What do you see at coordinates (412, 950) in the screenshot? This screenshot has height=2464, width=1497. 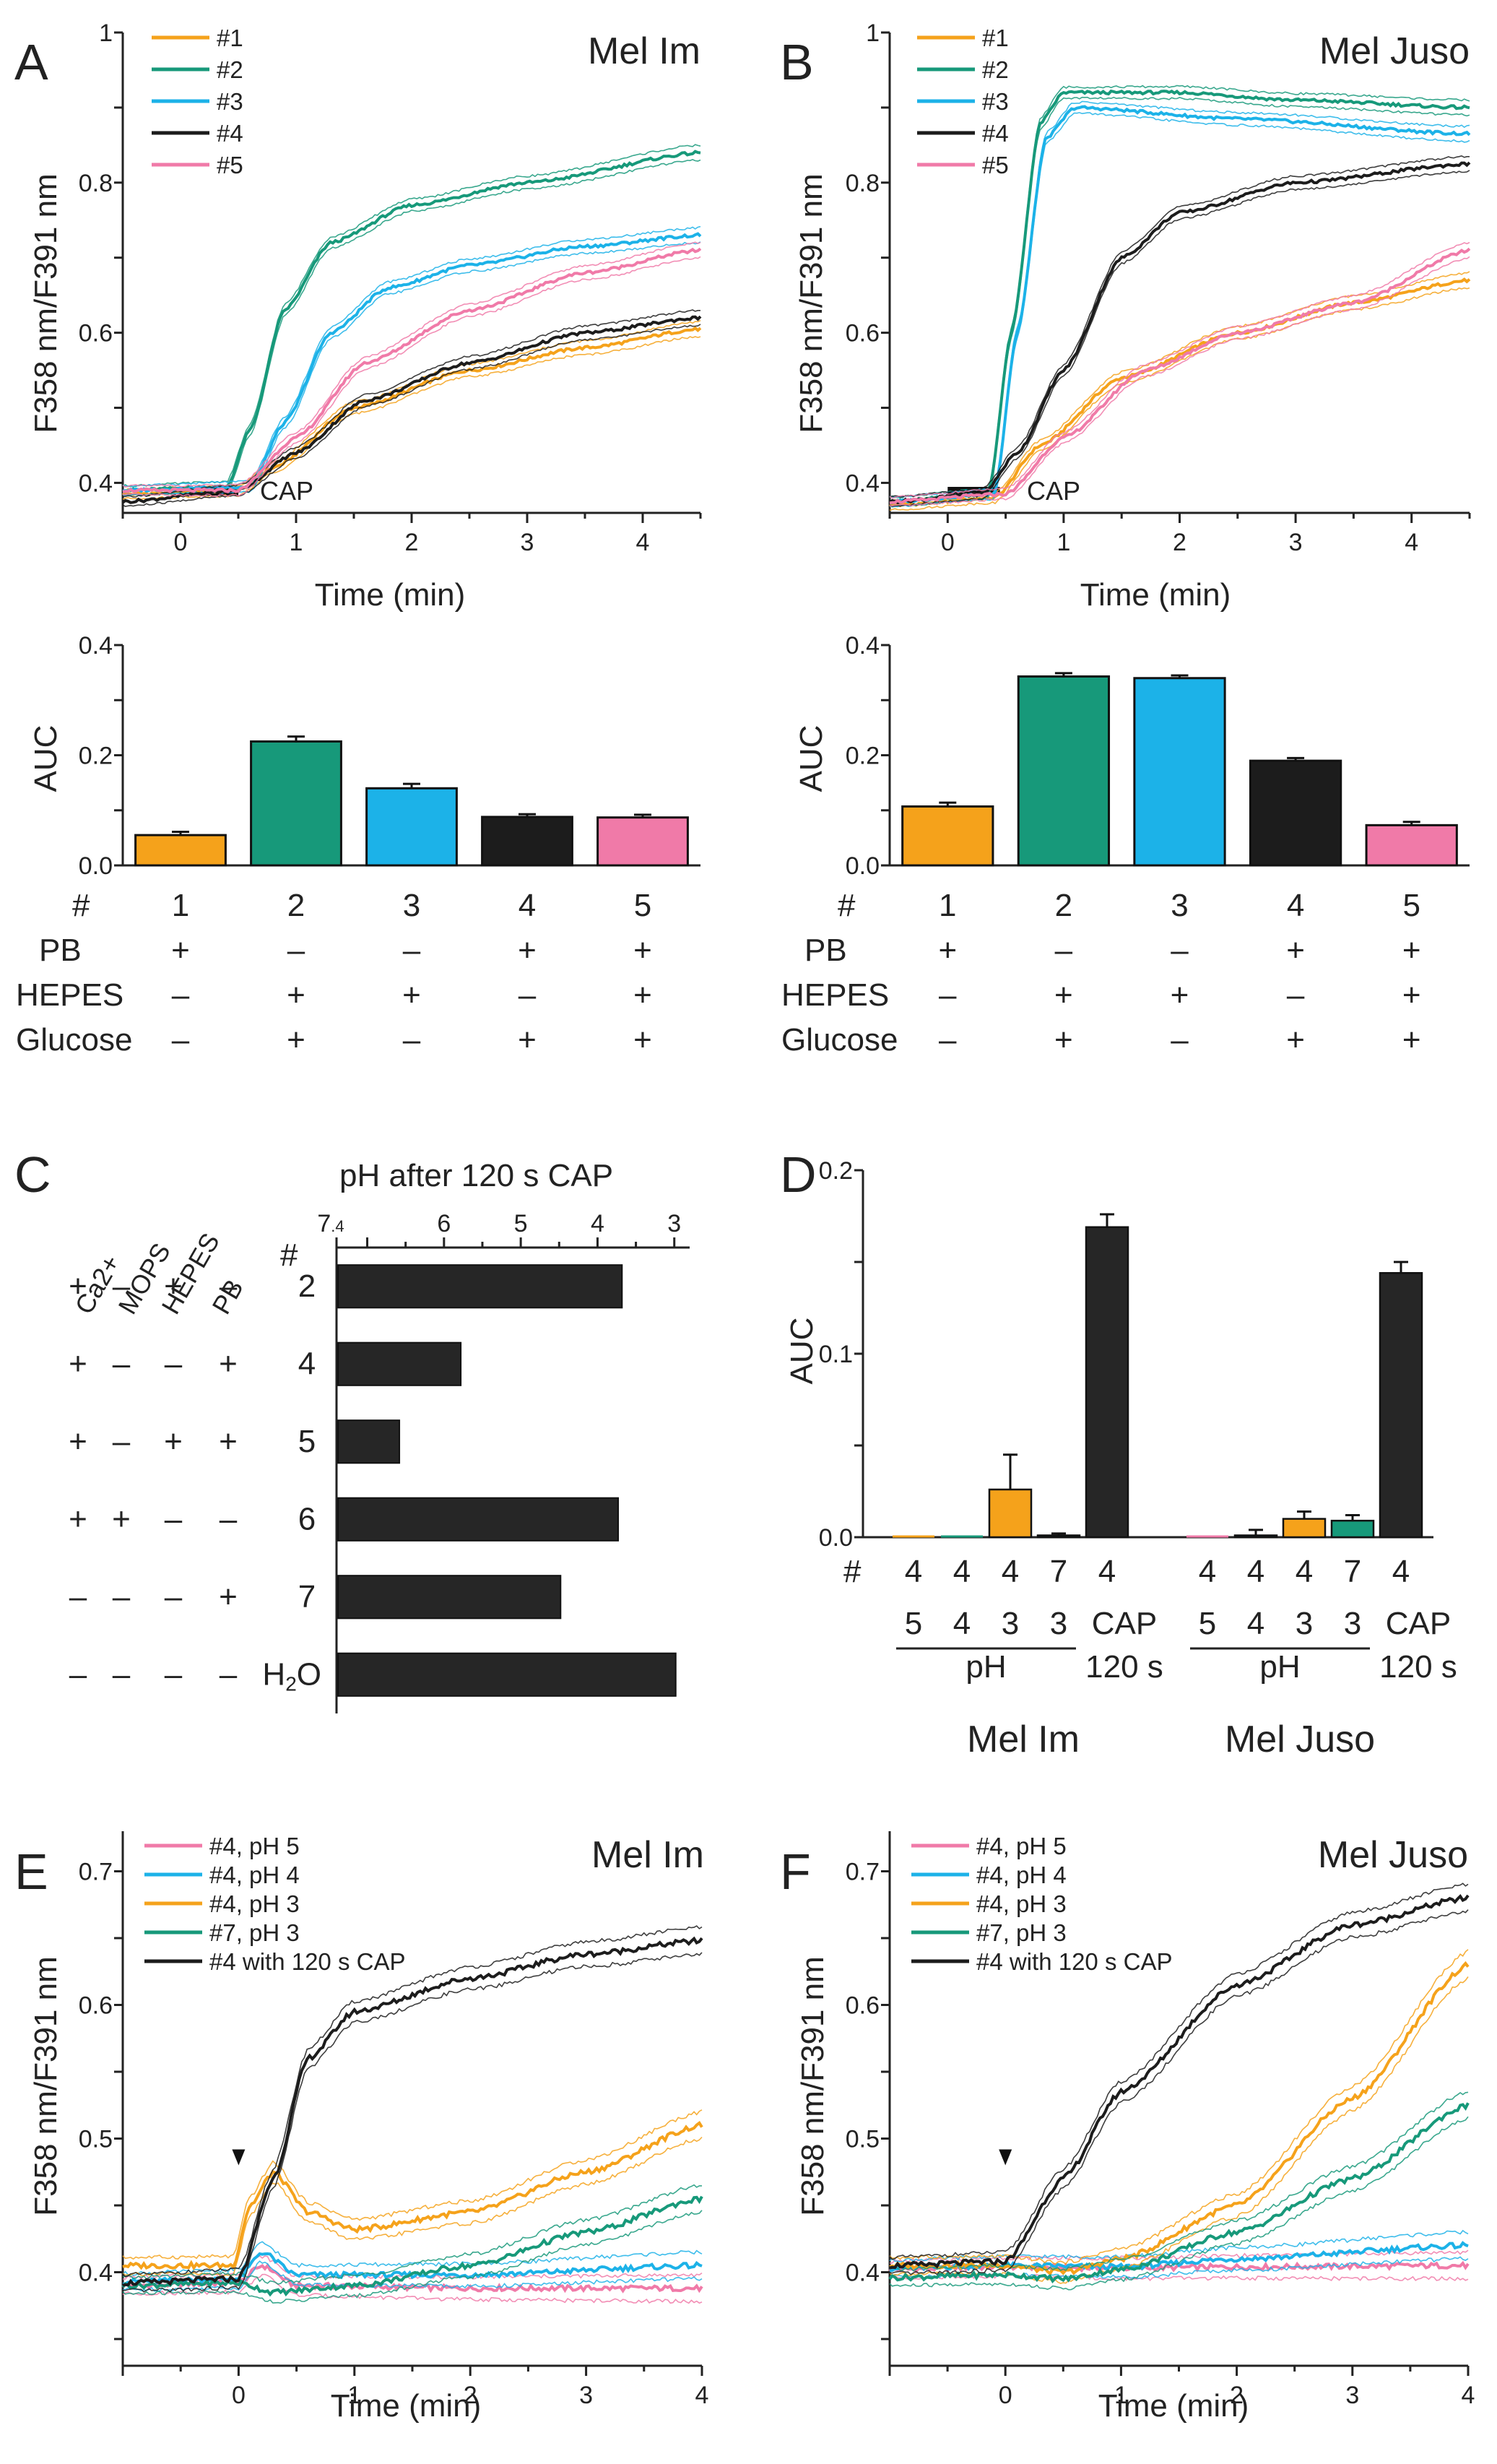 I see `table-pb-sign: –` at bounding box center [412, 950].